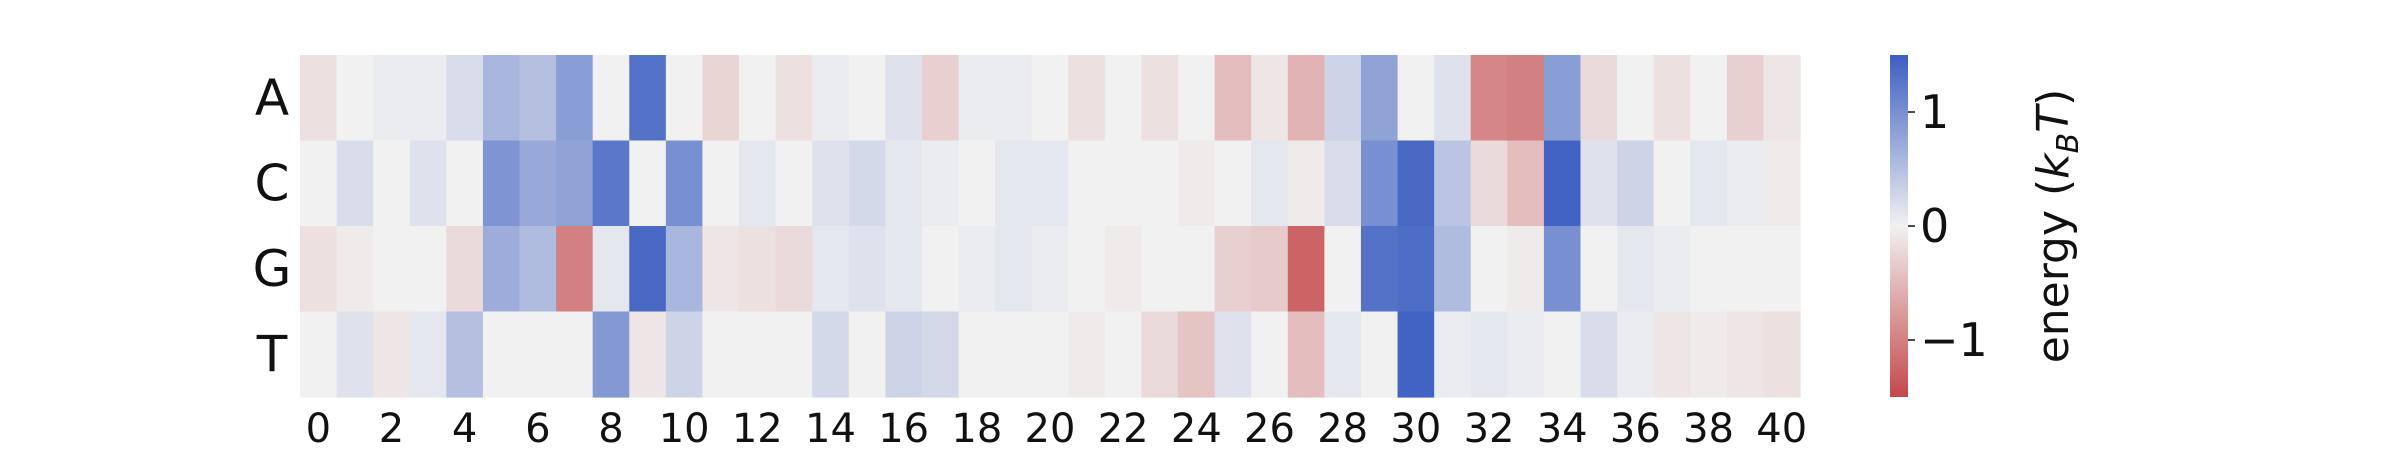  Describe the element at coordinates (537, 428) in the screenshot. I see `column-tick-label-6: 6` at that location.